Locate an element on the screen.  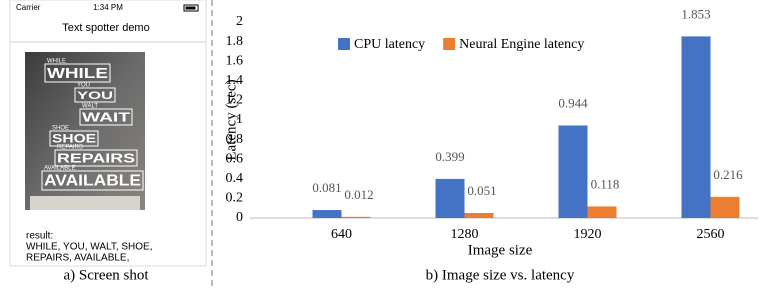
x-tick-label: 1920 is located at coordinates (588, 234).